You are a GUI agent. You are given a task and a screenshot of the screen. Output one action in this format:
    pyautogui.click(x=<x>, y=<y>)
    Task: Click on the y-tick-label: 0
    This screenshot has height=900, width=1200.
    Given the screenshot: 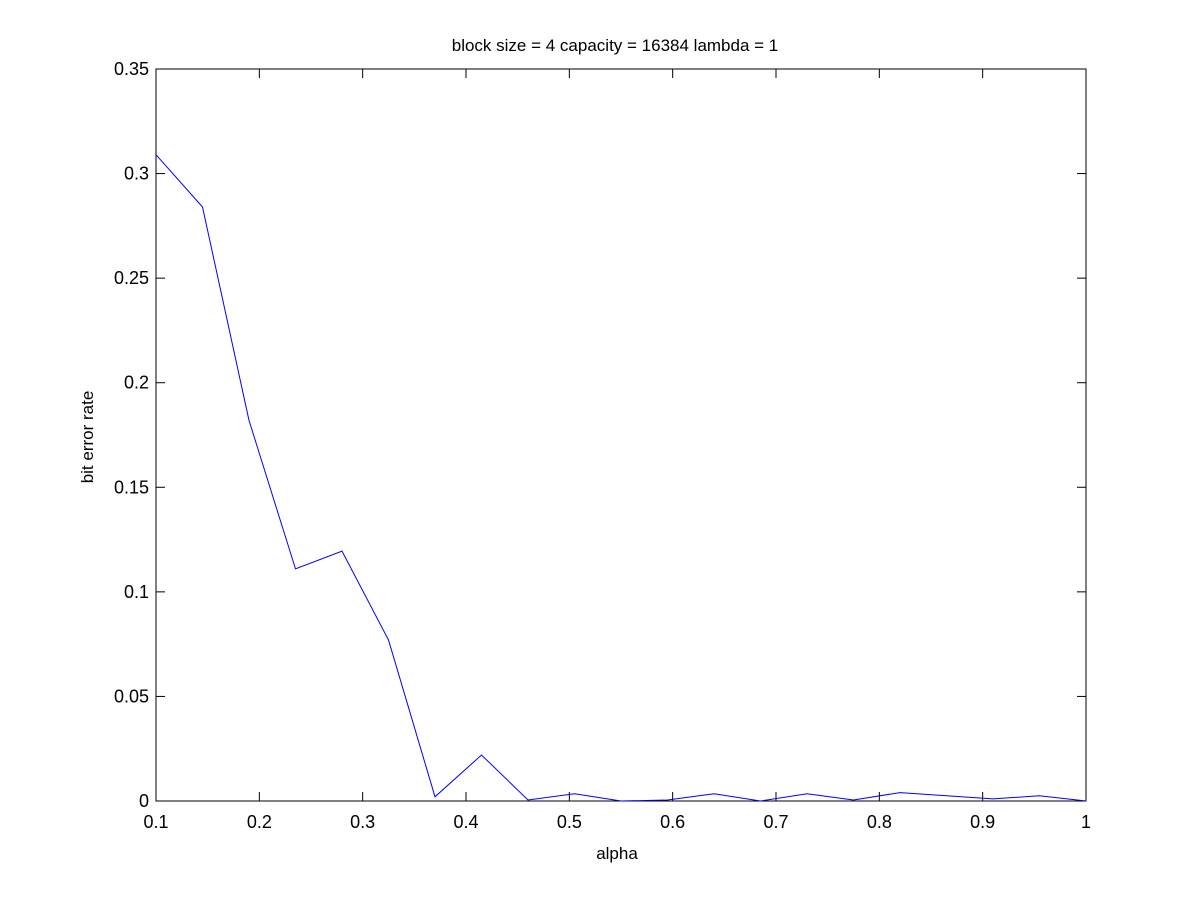 What is the action you would take?
    pyautogui.click(x=144, y=801)
    